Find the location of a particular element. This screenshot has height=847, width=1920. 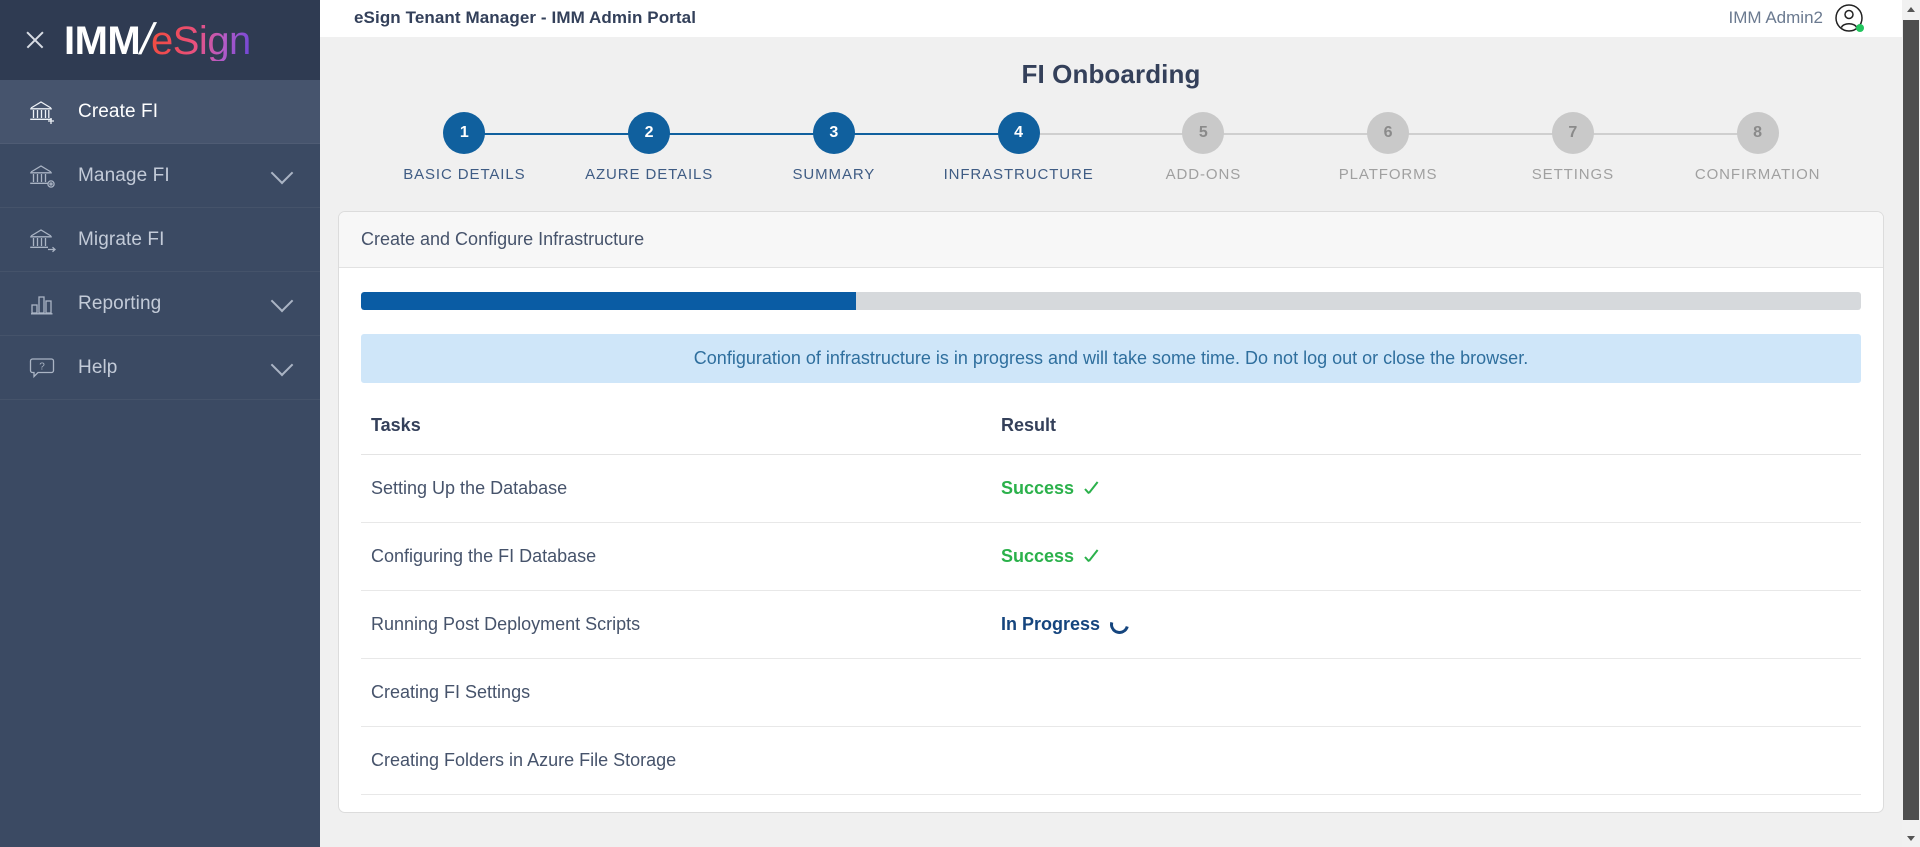

result-text: In Progress is located at coordinates (1051, 624).